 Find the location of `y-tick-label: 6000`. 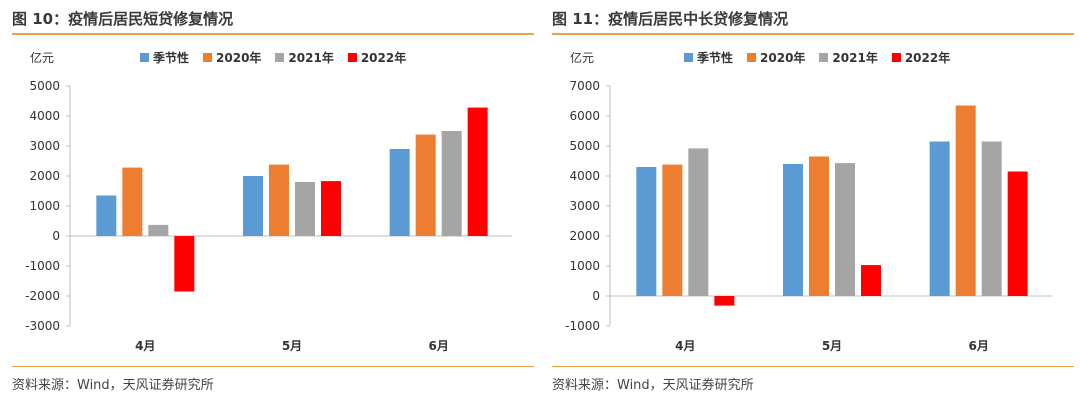

y-tick-label: 6000 is located at coordinates (584, 116).